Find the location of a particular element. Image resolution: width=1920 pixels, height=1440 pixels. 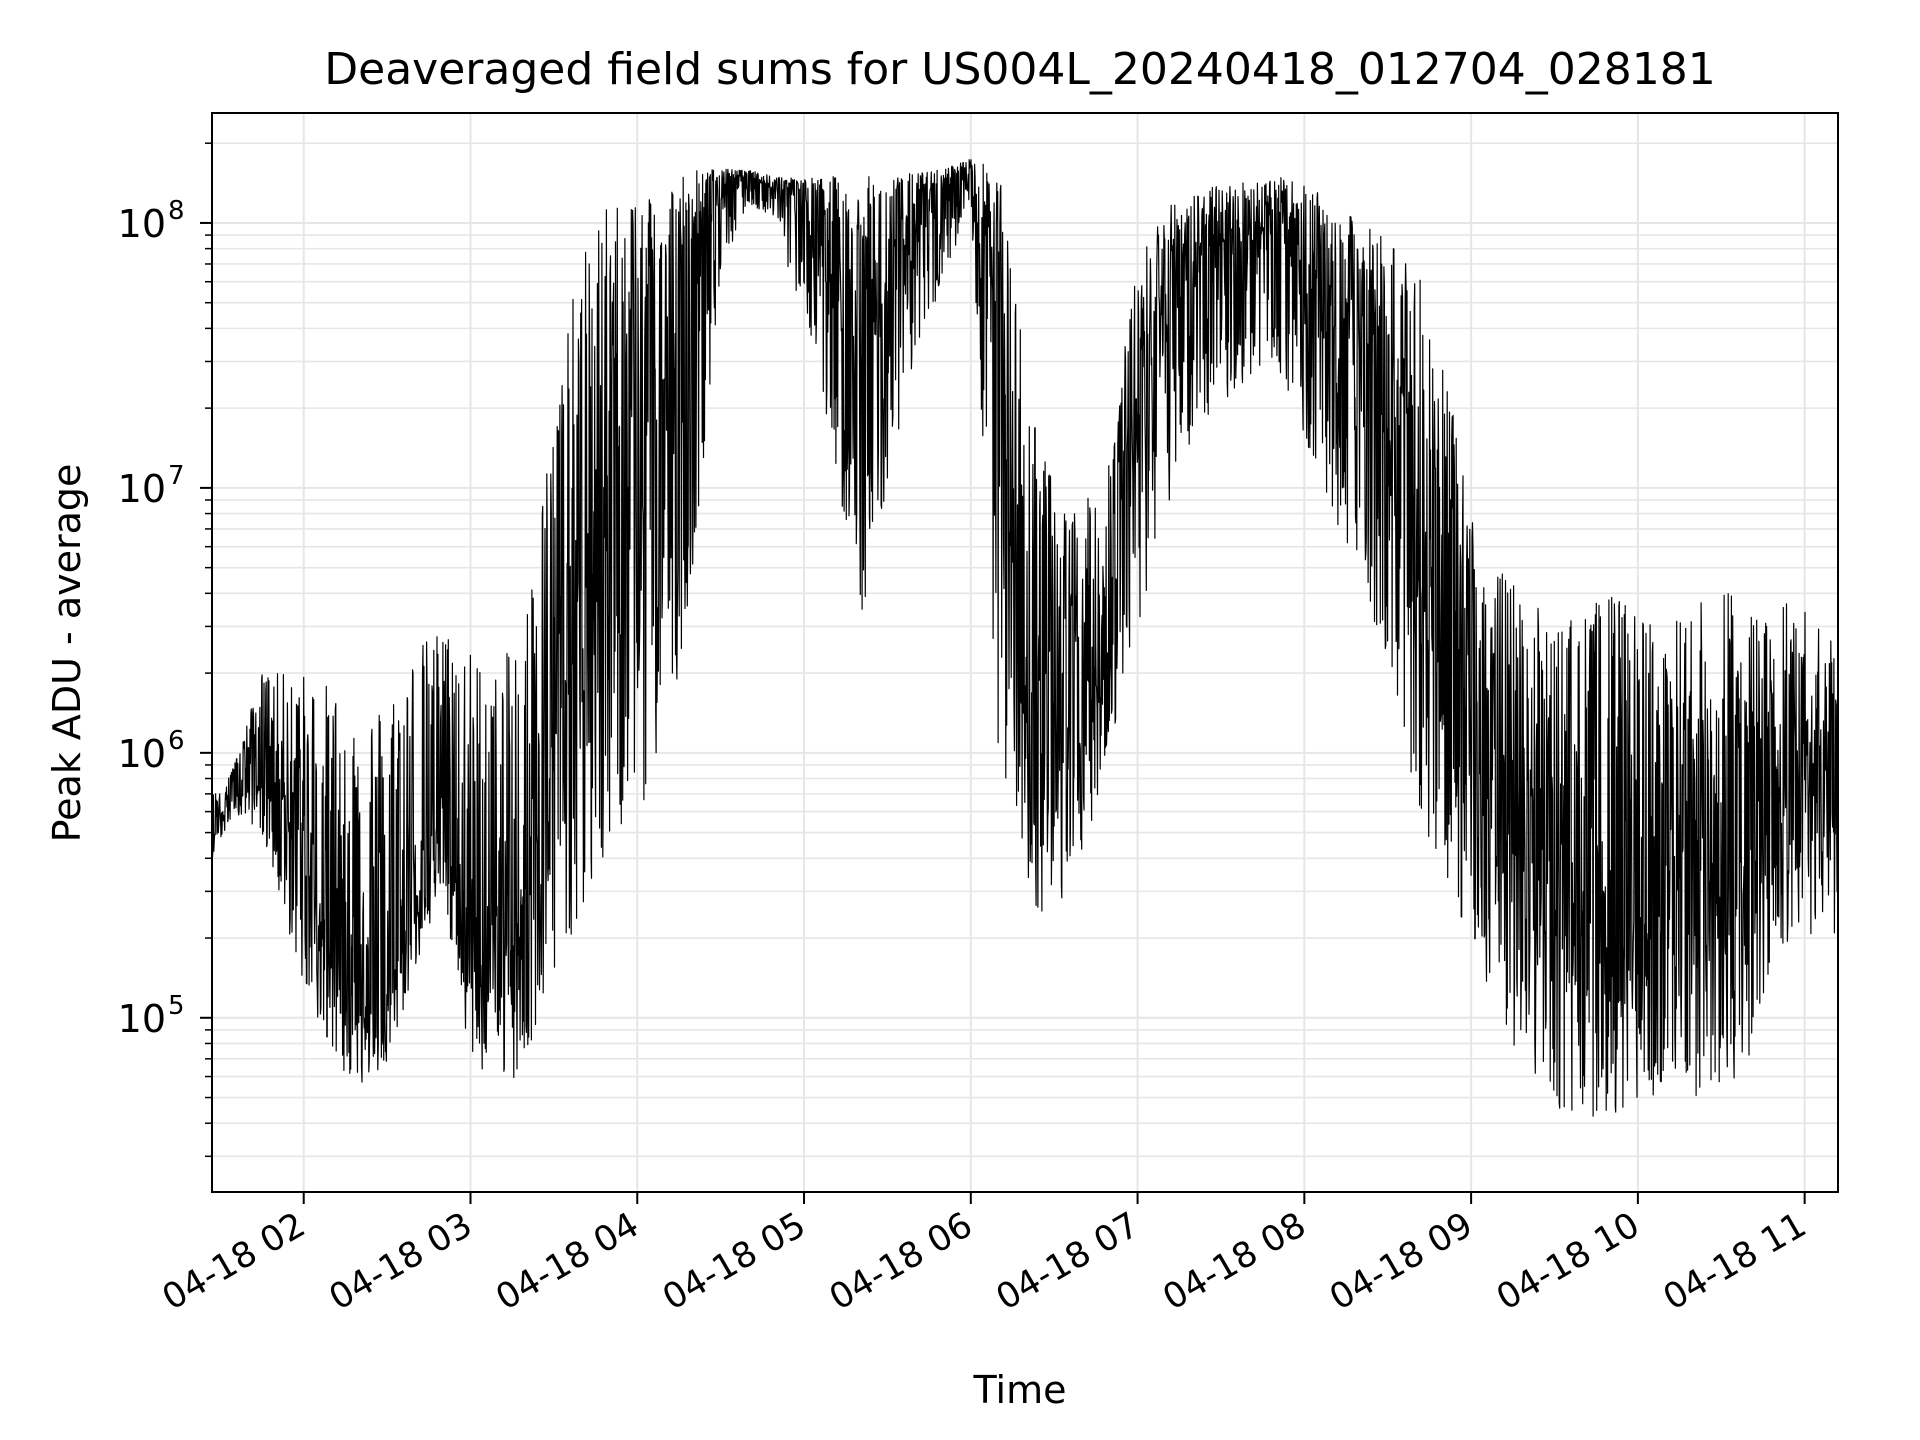

y-tick-exponent: 7 is located at coordinates (176, 476).